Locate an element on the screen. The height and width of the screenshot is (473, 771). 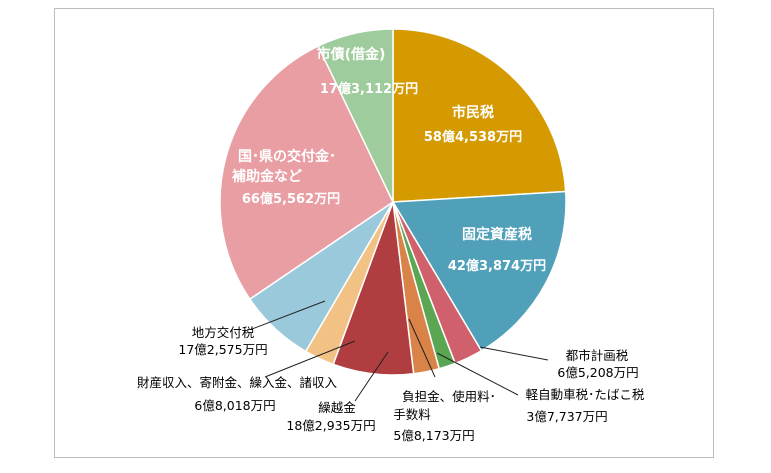
leader-chihokofu is located at coordinates (288, 315).